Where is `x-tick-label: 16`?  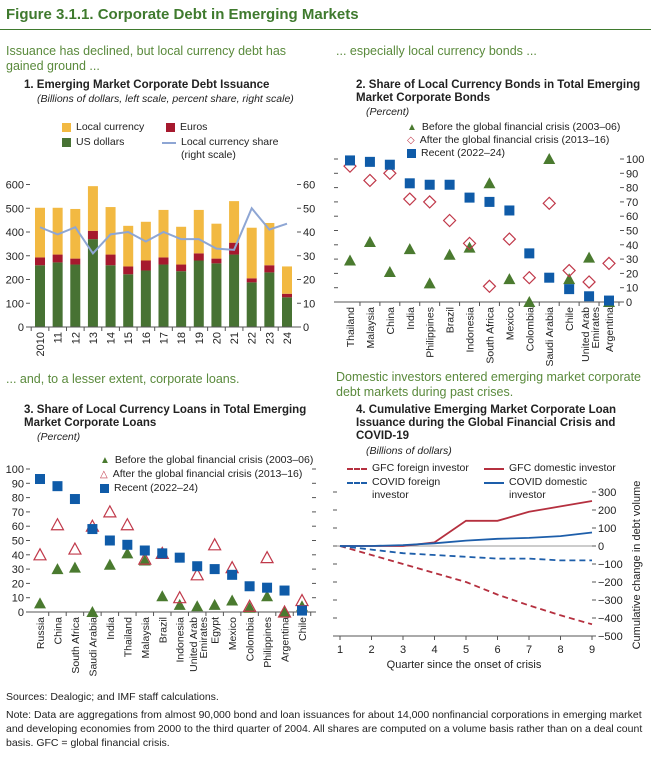 x-tick-label: 16 is located at coordinates (147, 338).